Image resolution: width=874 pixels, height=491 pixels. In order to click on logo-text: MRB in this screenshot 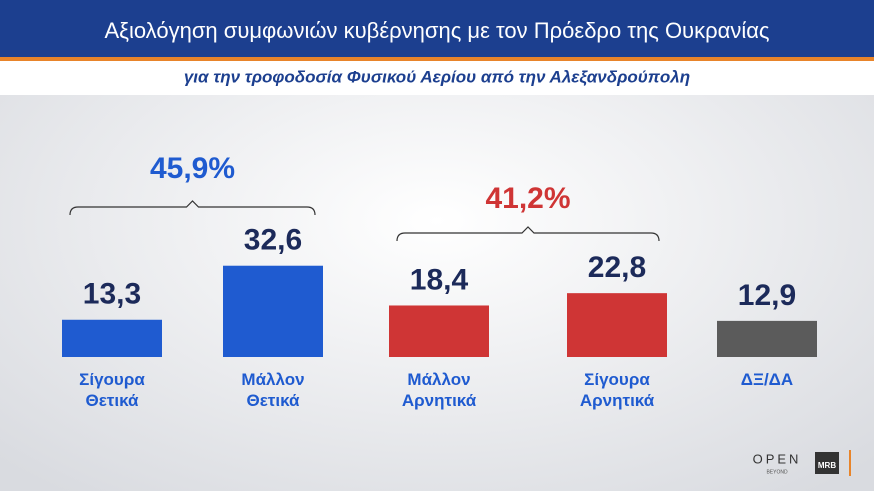, I will do `click(827, 465)`.